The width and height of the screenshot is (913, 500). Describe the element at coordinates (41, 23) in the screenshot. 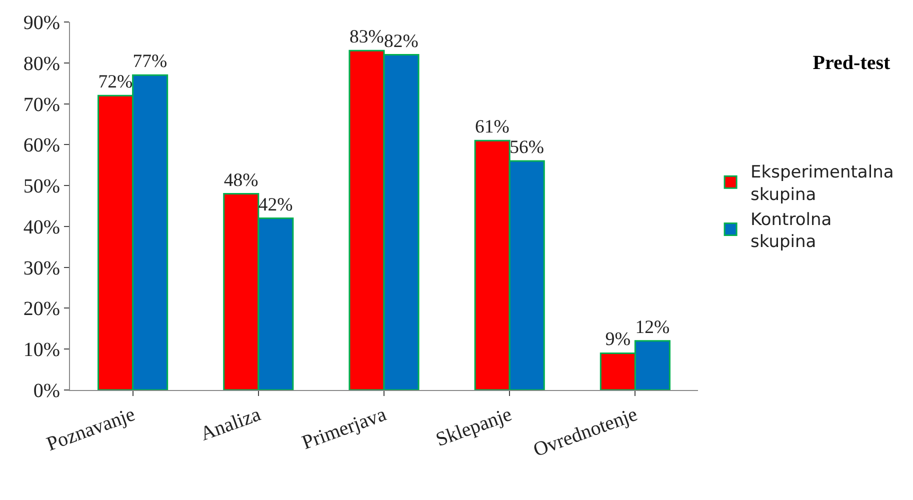

I see `y-tick-label: 90%` at that location.